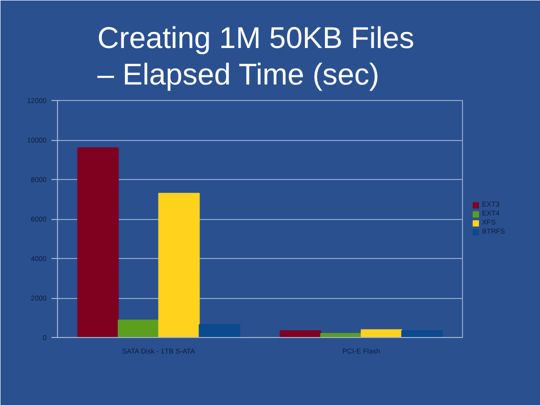 This screenshot has width=540, height=405. I want to click on chart-title: Creating 1M 50KB Files – Elapsed Time (sec), so click(255, 57).